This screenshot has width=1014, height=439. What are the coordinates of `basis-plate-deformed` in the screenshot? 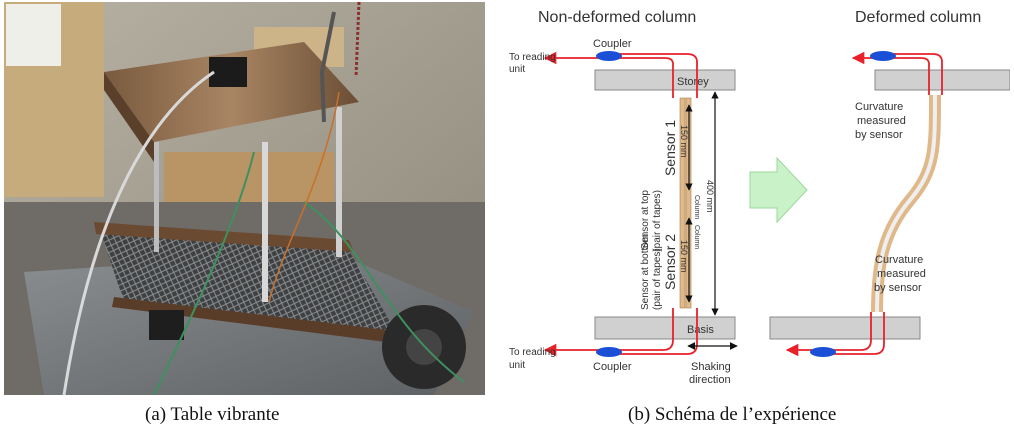 It's located at (845, 328).